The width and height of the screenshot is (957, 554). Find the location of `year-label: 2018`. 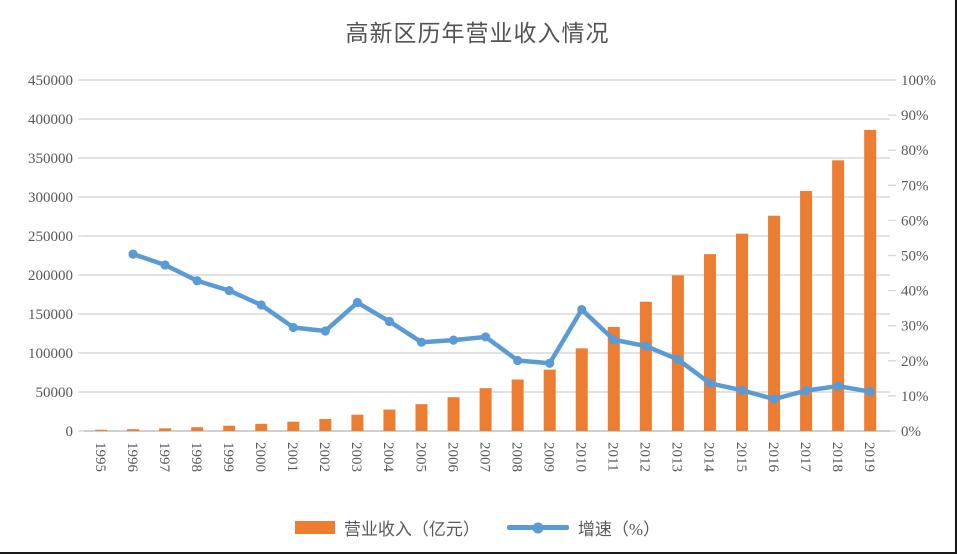

year-label: 2018 is located at coordinates (837, 457).